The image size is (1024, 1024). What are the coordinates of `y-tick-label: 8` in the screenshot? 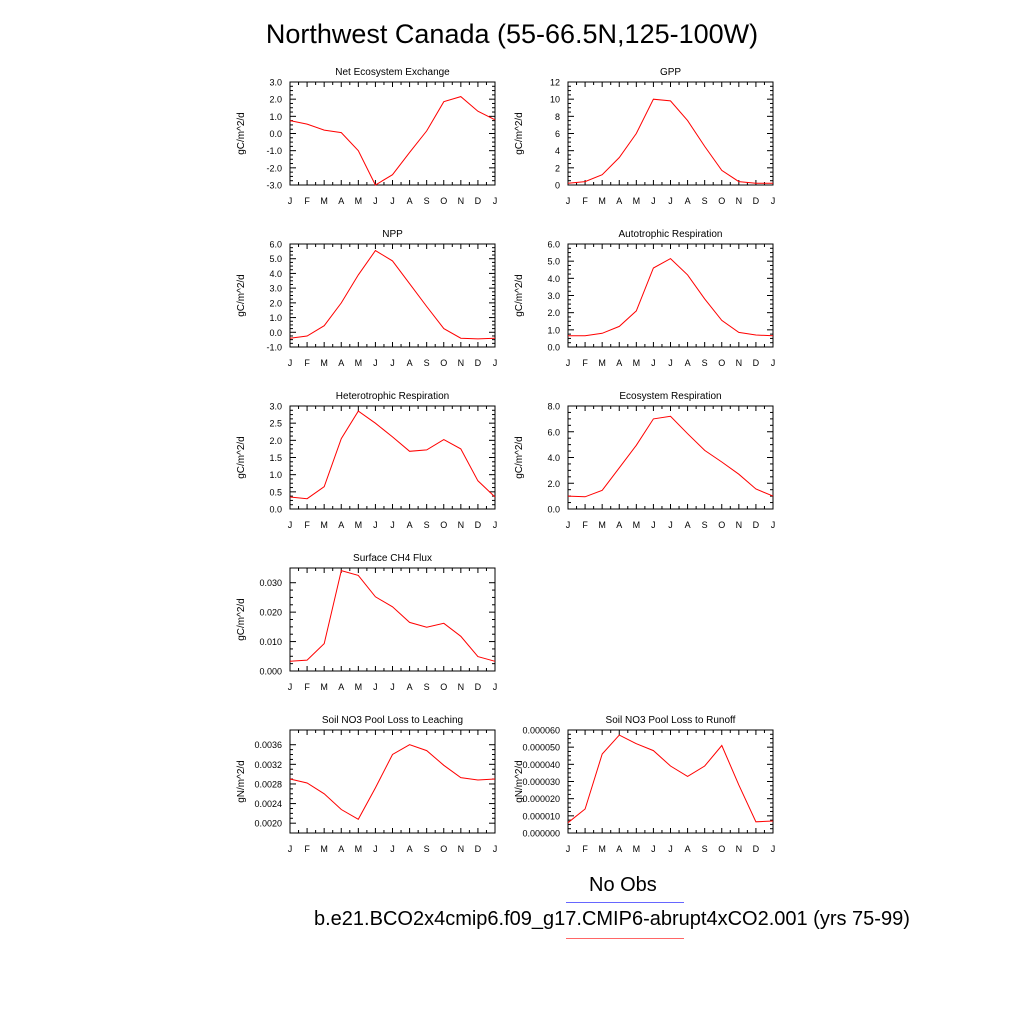 It's located at (557, 117).